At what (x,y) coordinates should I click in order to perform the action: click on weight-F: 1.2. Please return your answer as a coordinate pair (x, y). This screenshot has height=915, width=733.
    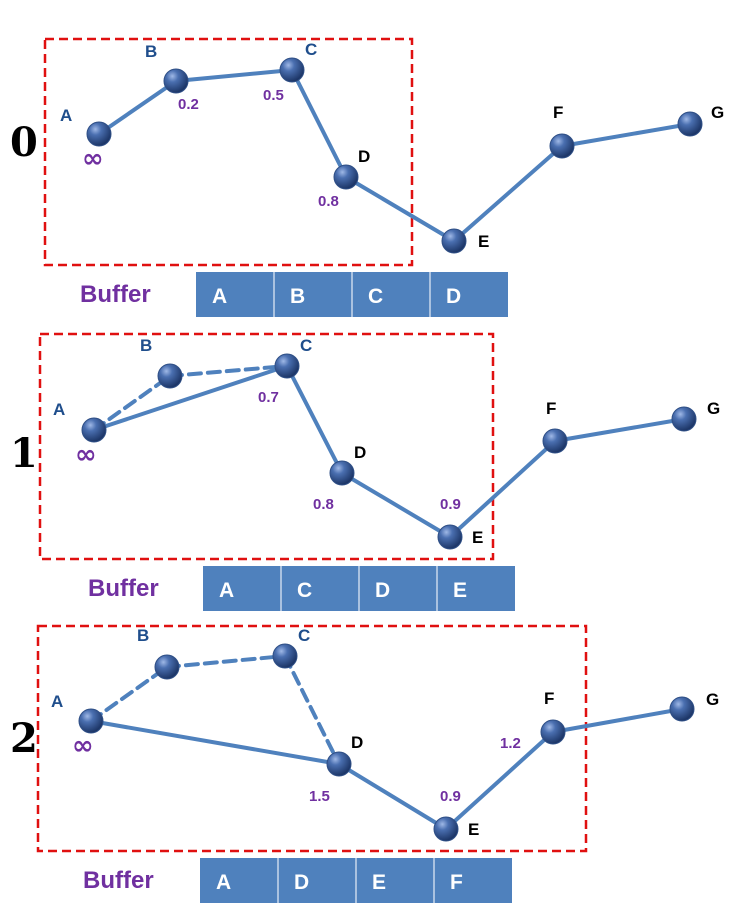
    Looking at the image, I should click on (510, 743).